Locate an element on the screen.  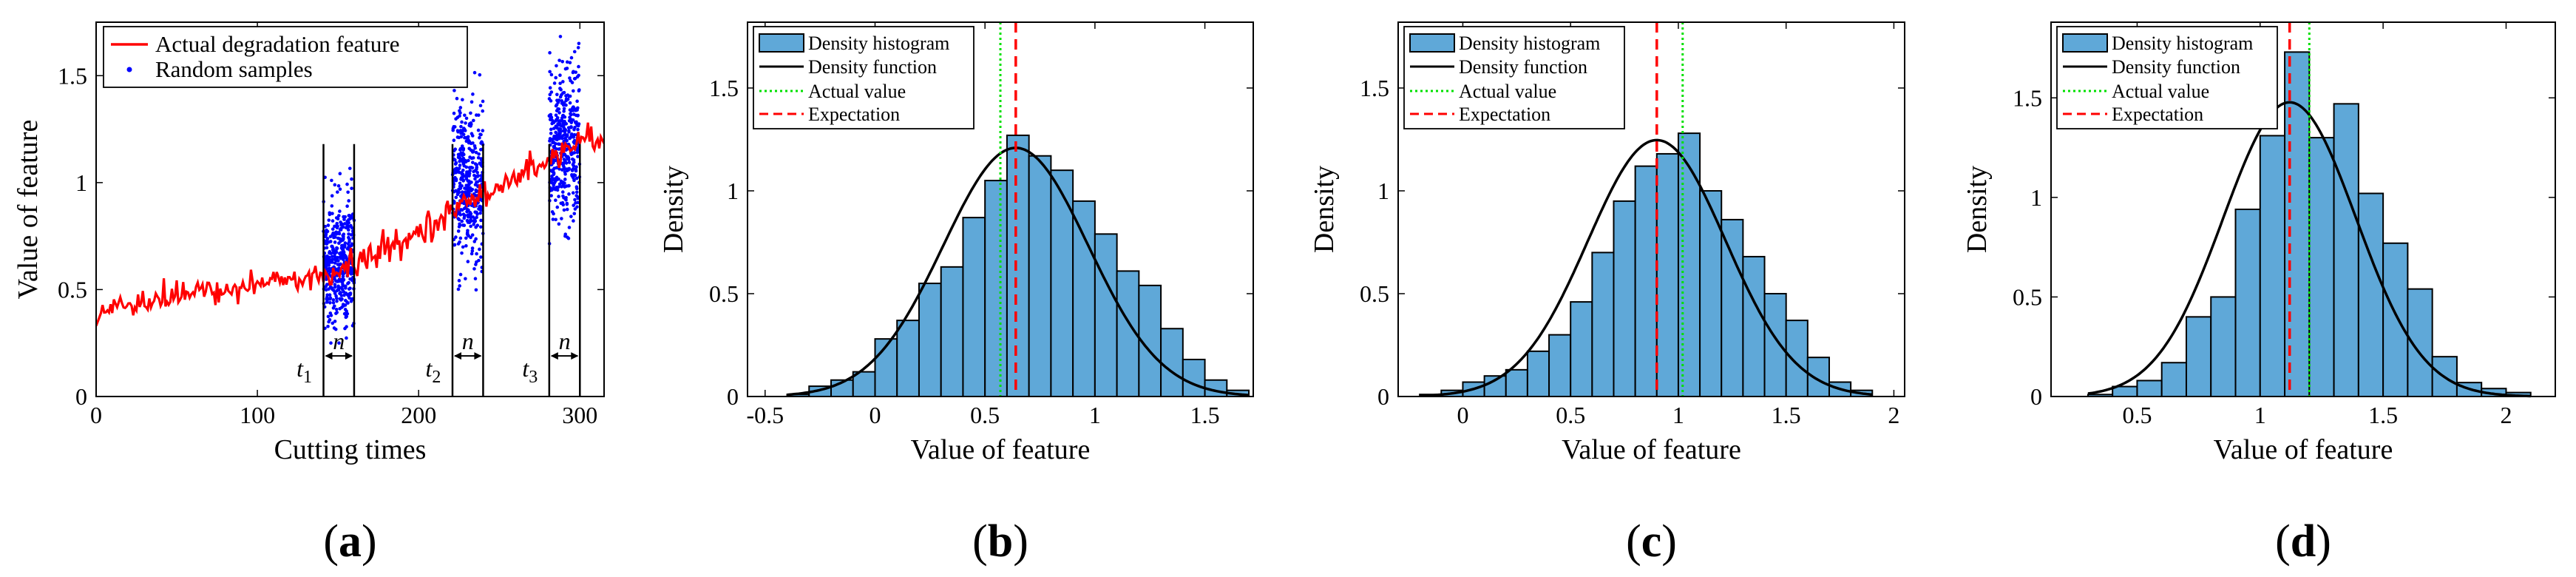
y-tick-label: 0.5 is located at coordinates (1374, 293).